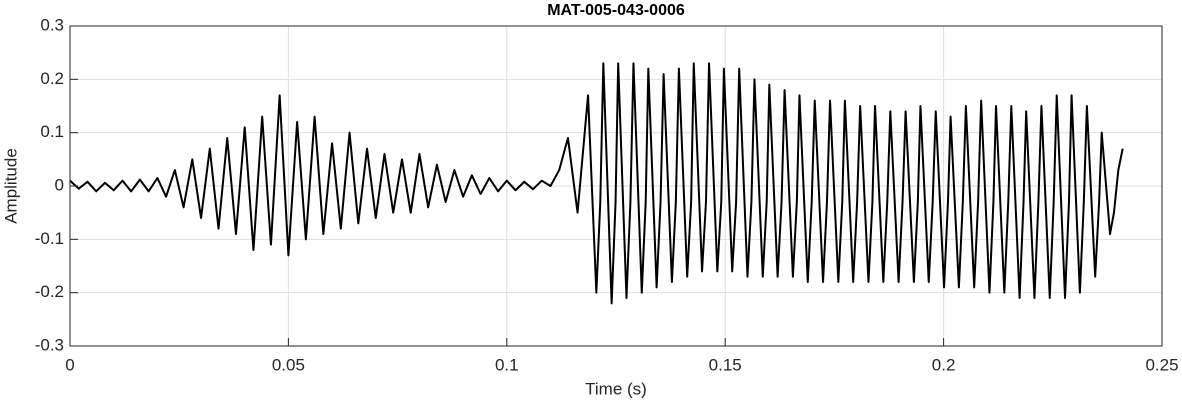 The width and height of the screenshot is (1182, 404). Describe the element at coordinates (59, 184) in the screenshot. I see `y-tick-label: 0` at that location.